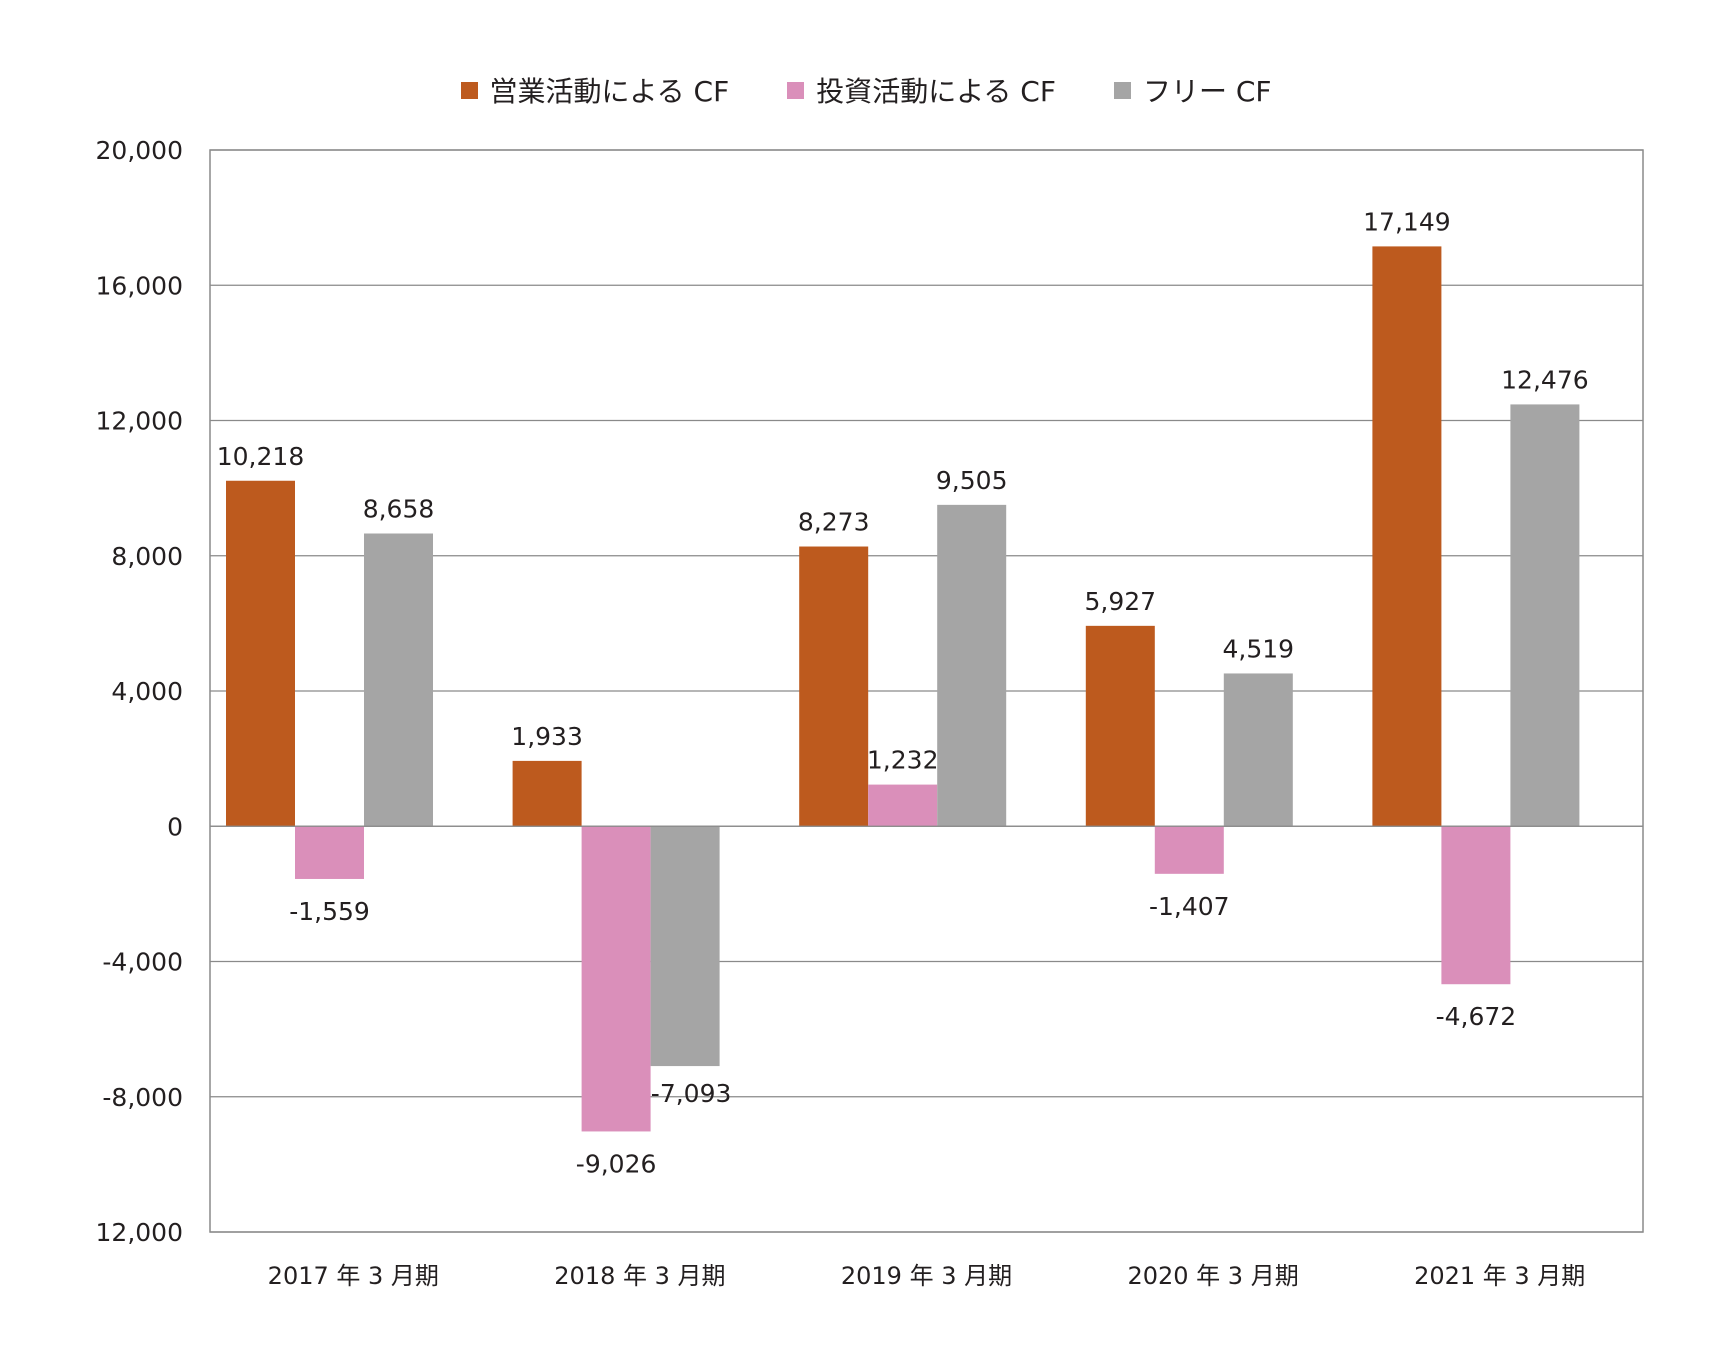 Image resolution: width=1732 pixels, height=1364 pixels. Describe the element at coordinates (139, 1232) in the screenshot. I see `y-tick-label-8: 12,000` at that location.